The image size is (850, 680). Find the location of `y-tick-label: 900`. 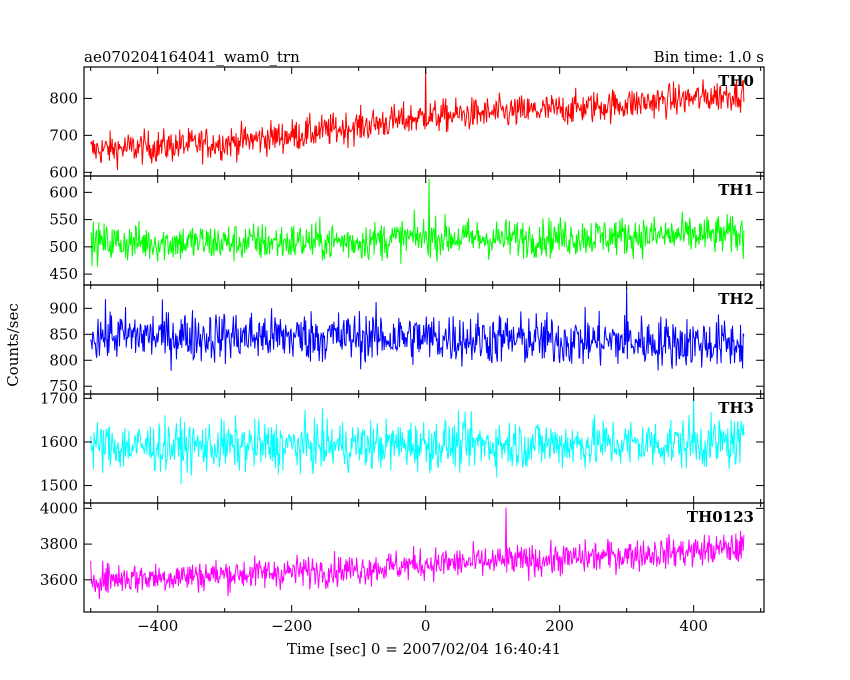

y-tick-label: 900 is located at coordinates (63, 308).